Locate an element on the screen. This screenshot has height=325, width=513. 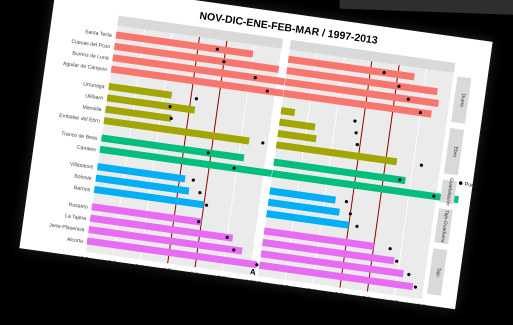
facet-label: Tajo is located at coordinates (437, 272).